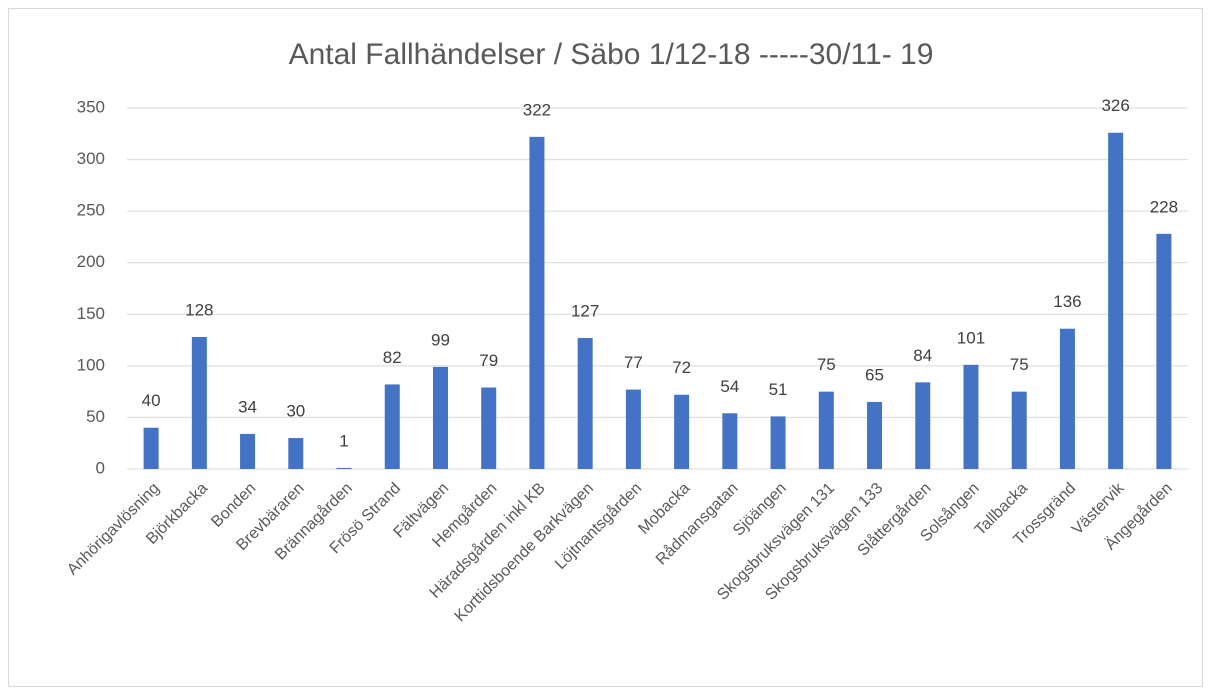 This screenshot has width=1212, height=695. I want to click on data-label: 30, so click(295, 411).